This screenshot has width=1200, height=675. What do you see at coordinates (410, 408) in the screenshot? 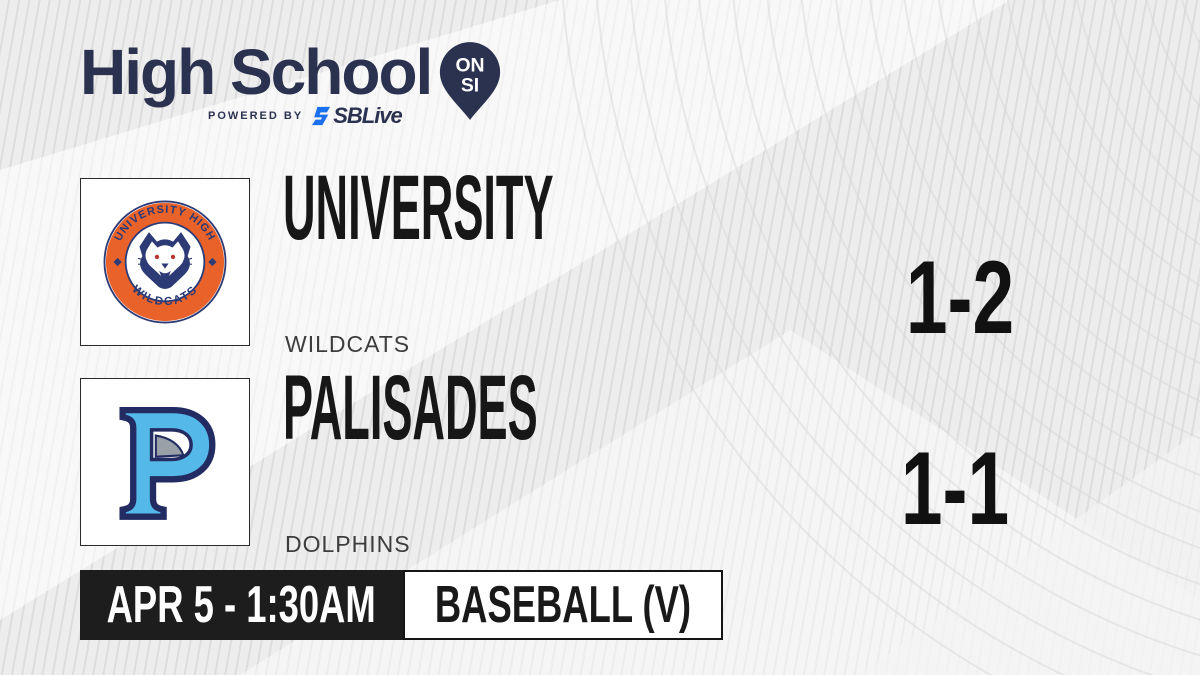
I see `team2-name: PALISADES` at bounding box center [410, 408].